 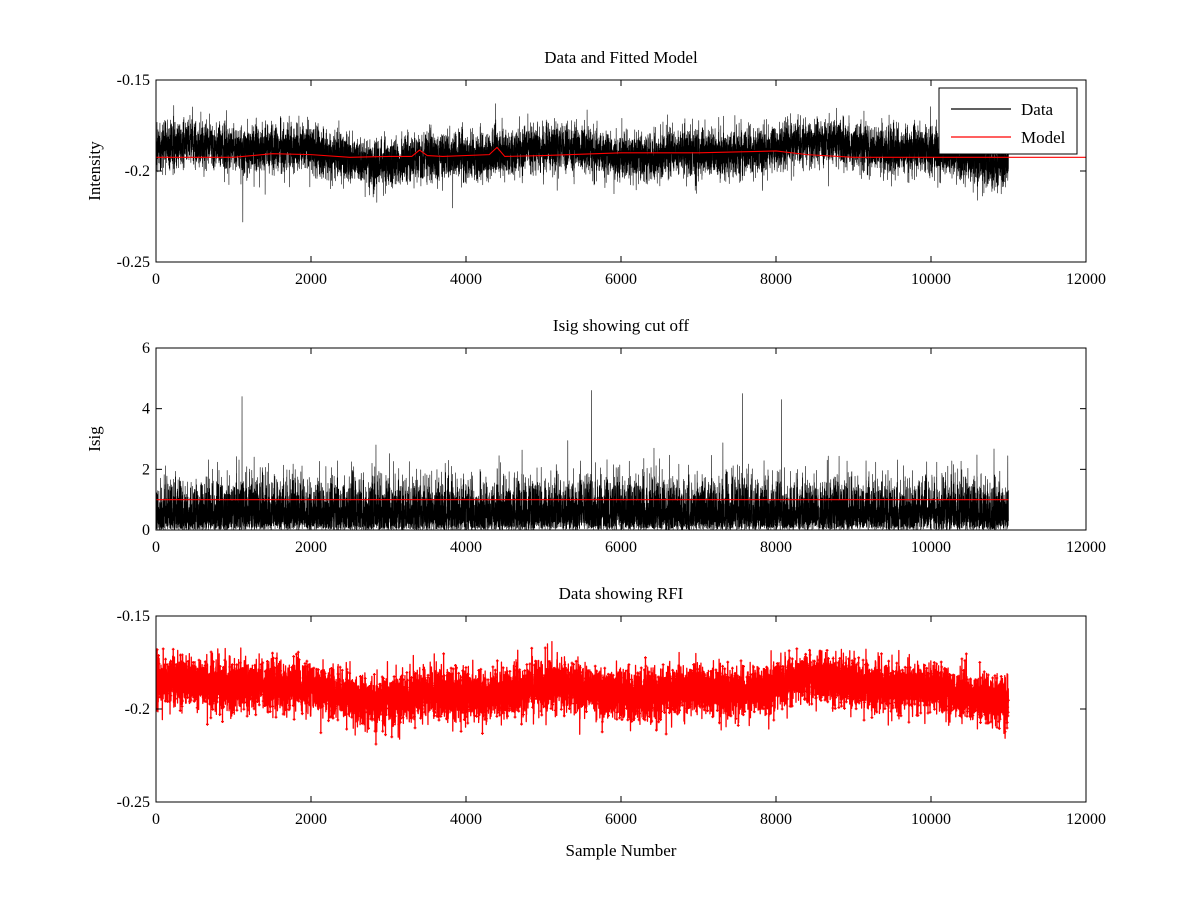 What do you see at coordinates (621, 850) in the screenshot?
I see `x-axis-label: Sample Number` at bounding box center [621, 850].